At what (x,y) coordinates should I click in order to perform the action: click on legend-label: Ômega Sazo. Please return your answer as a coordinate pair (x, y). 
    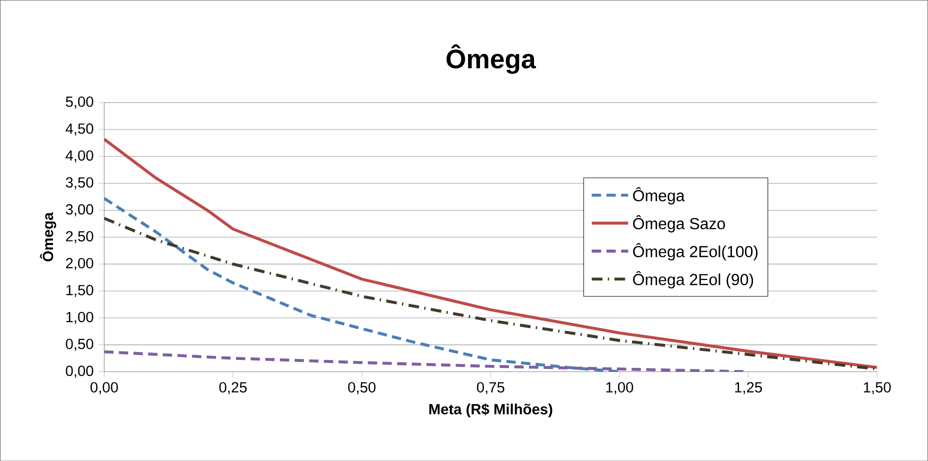
    Looking at the image, I should click on (679, 223).